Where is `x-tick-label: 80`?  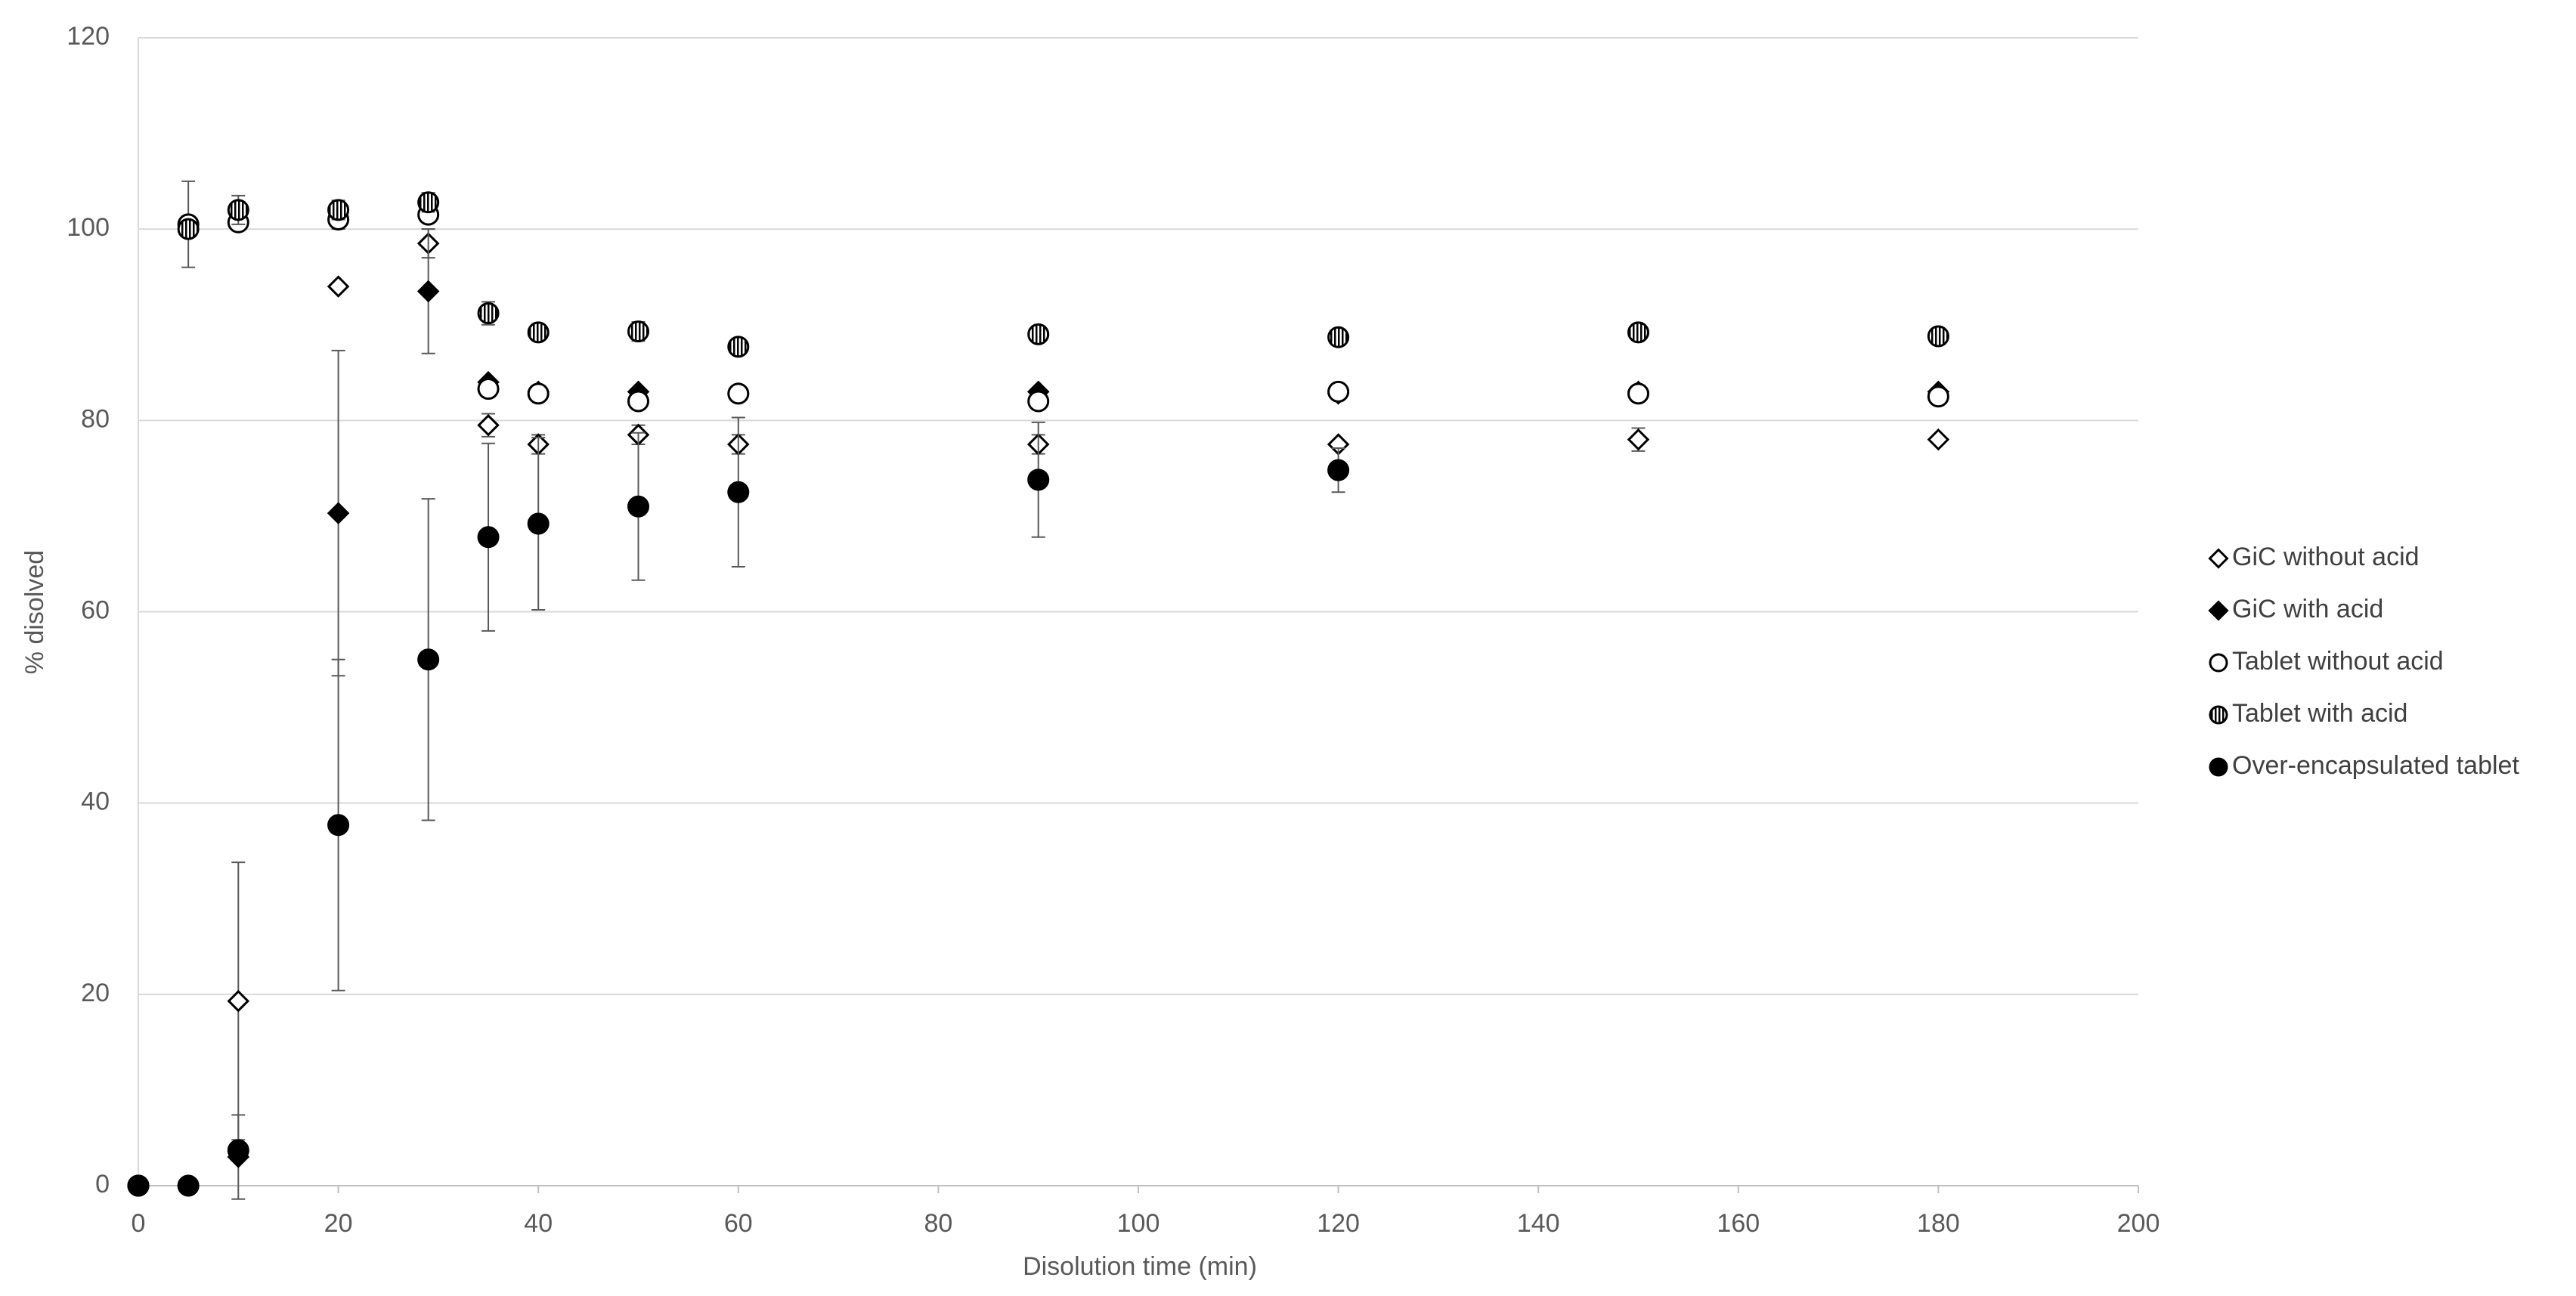 x-tick-label: 80 is located at coordinates (938, 1223).